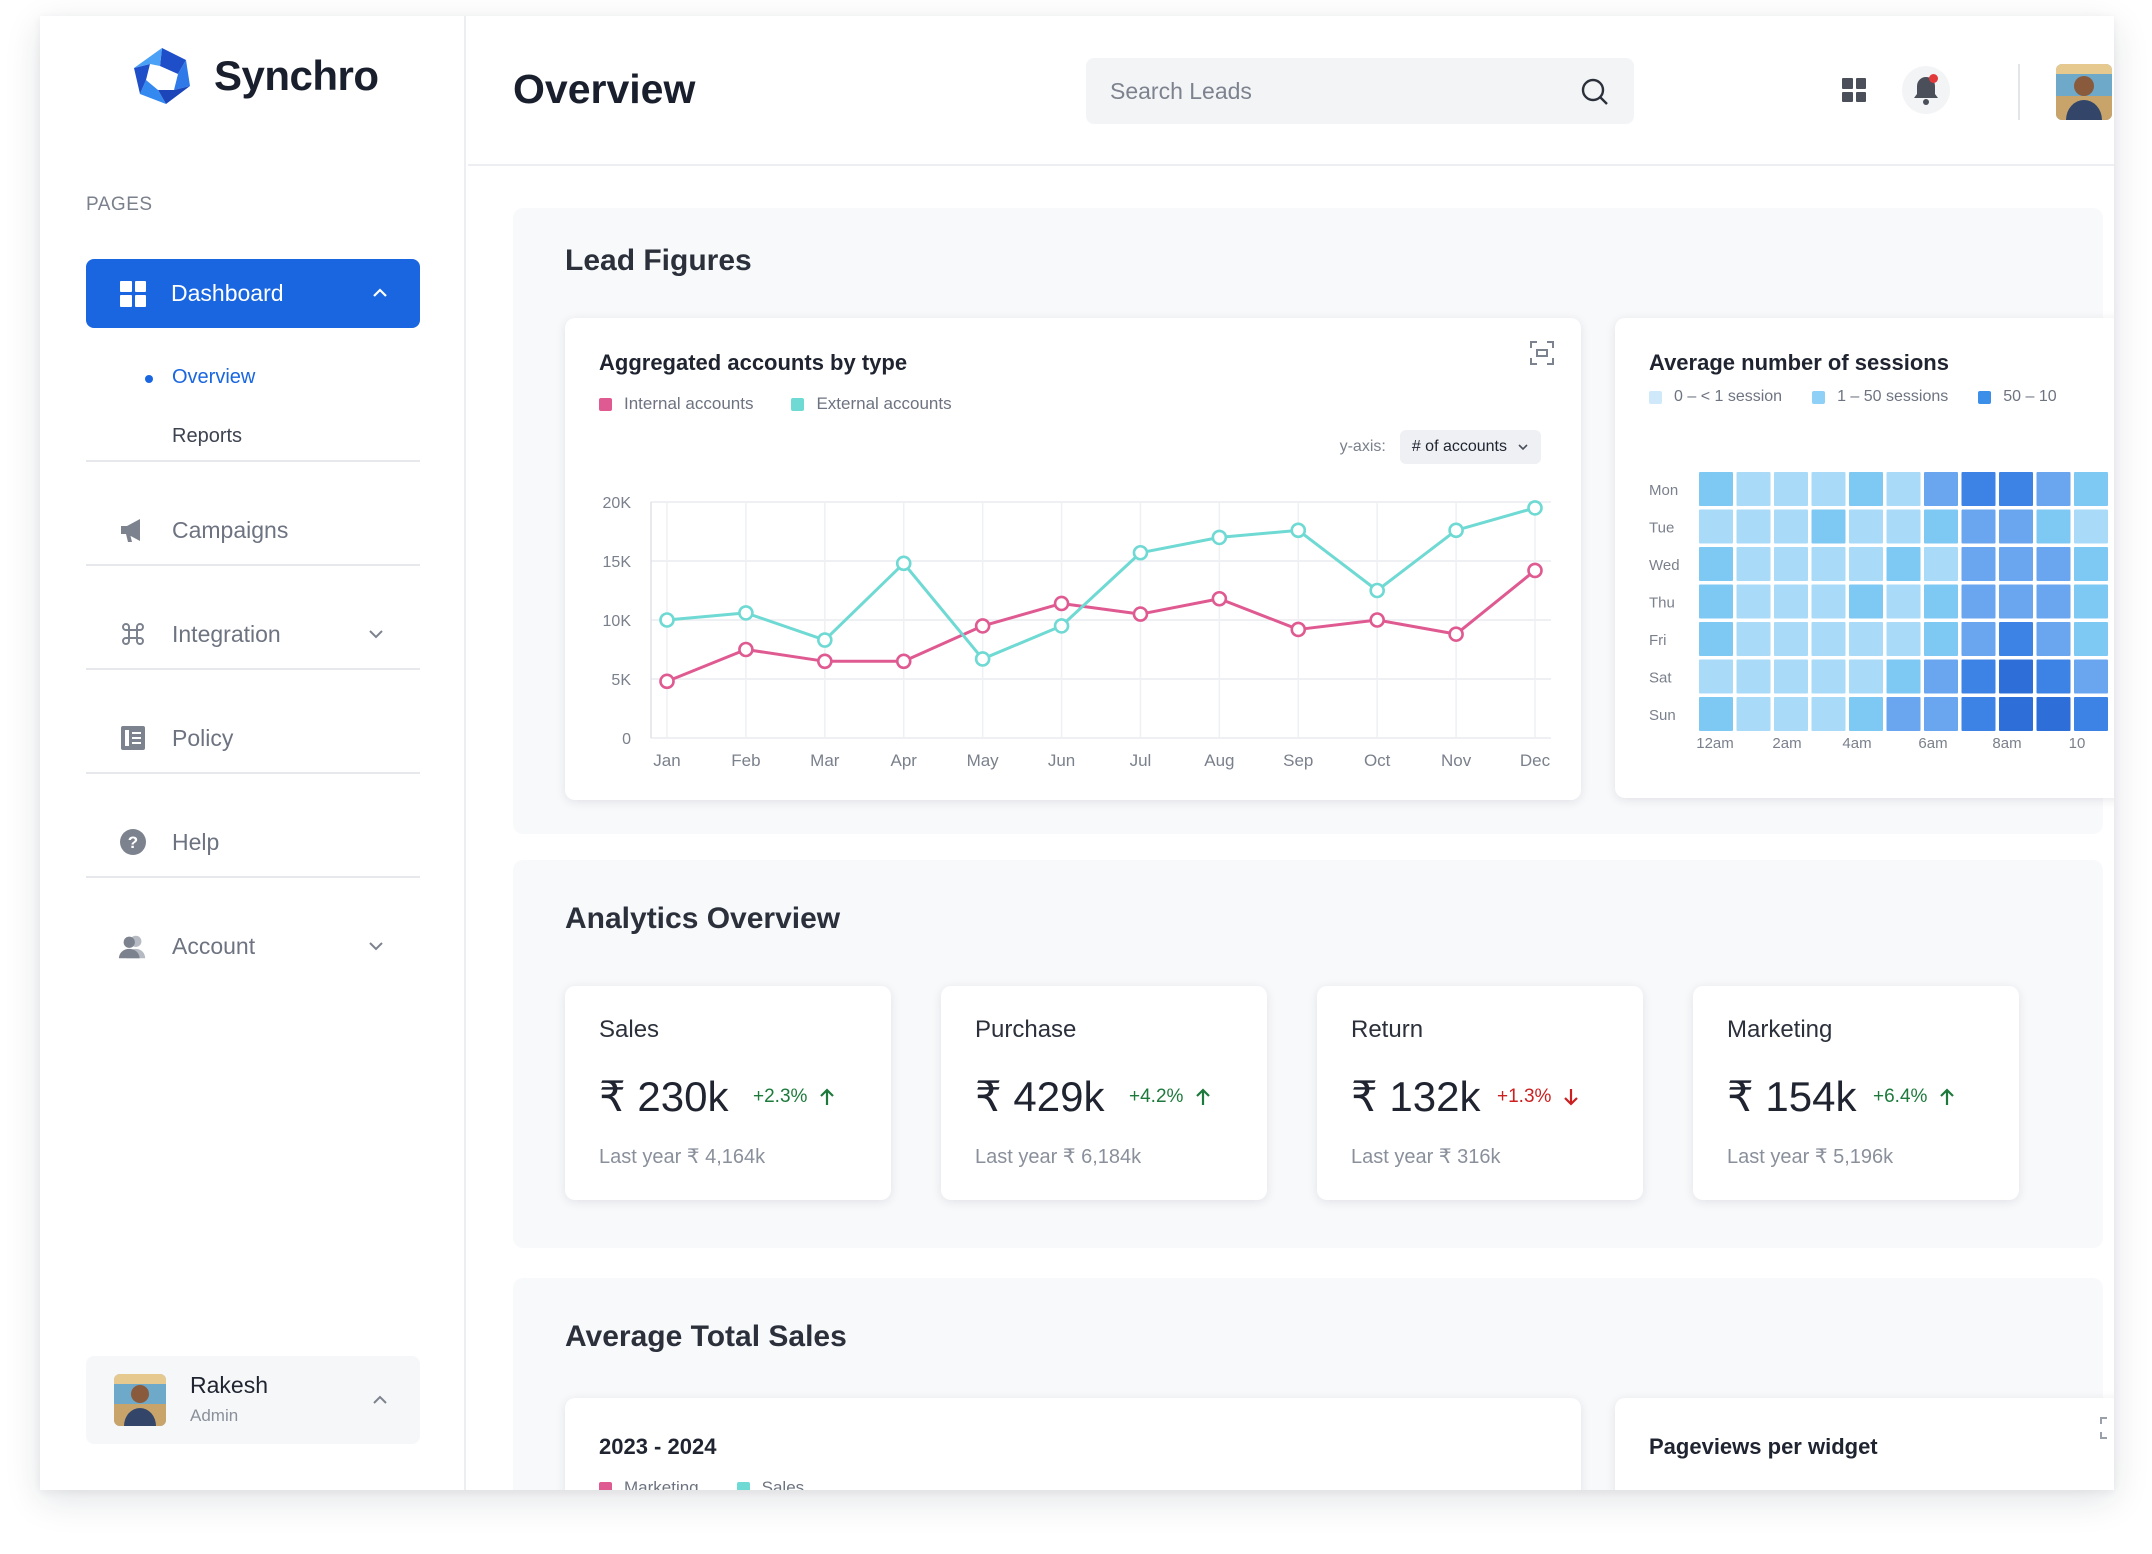  Describe the element at coordinates (254, 76) in the screenshot. I see `app-logo: Synchro` at that location.